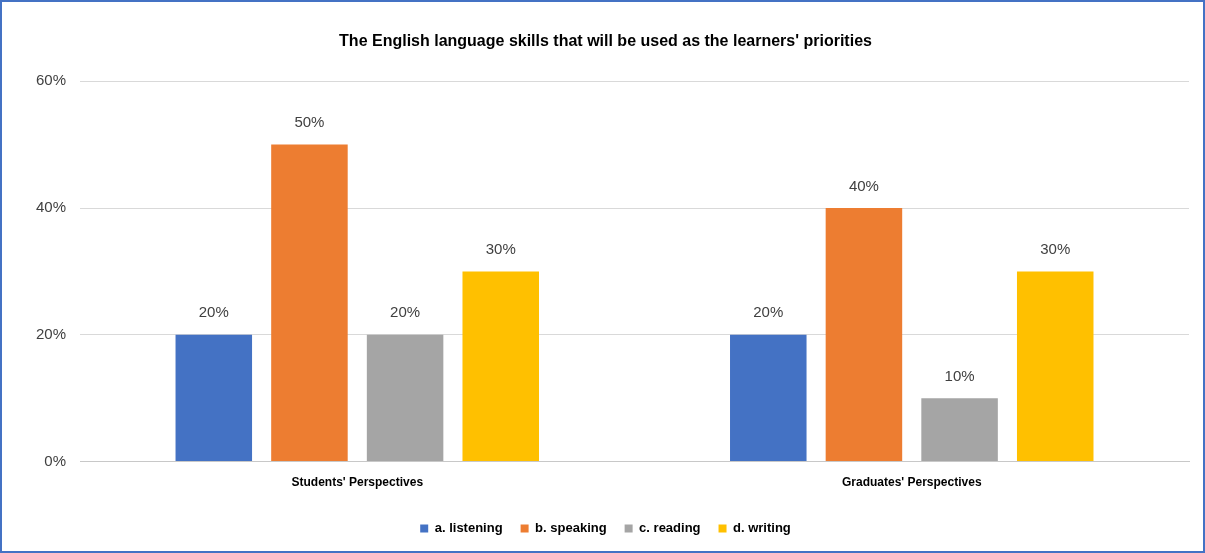 The width and height of the screenshot is (1205, 553). What do you see at coordinates (762, 528) in the screenshot?
I see `legend-label: d. writing` at bounding box center [762, 528].